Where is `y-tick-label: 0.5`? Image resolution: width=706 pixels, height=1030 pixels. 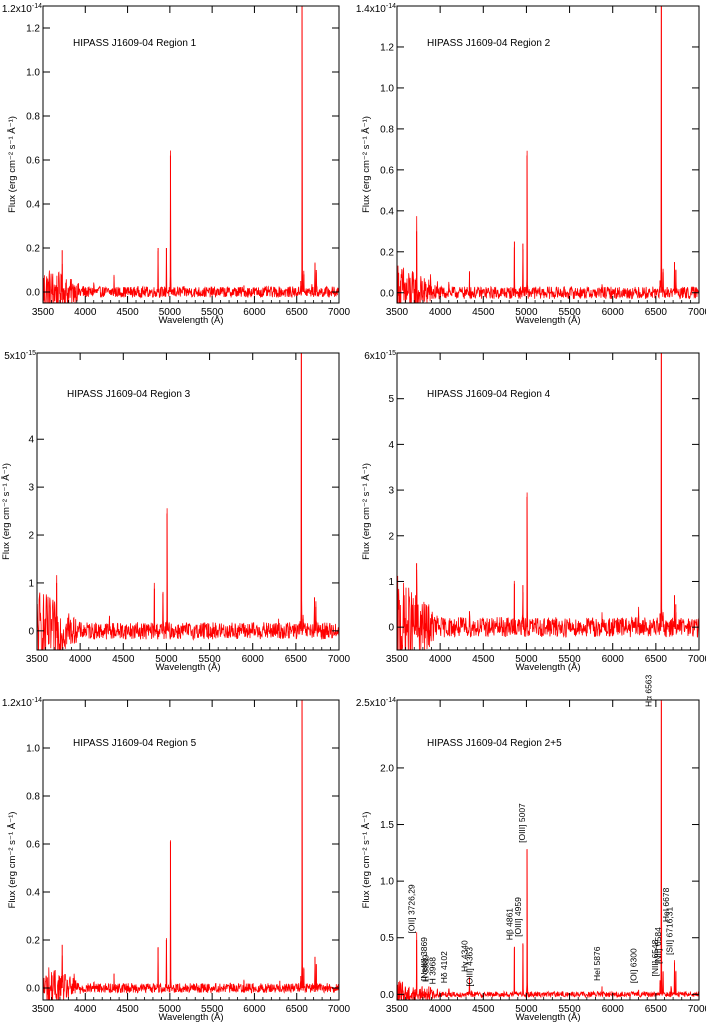
y-tick-label: 0.5 is located at coordinates (387, 938).